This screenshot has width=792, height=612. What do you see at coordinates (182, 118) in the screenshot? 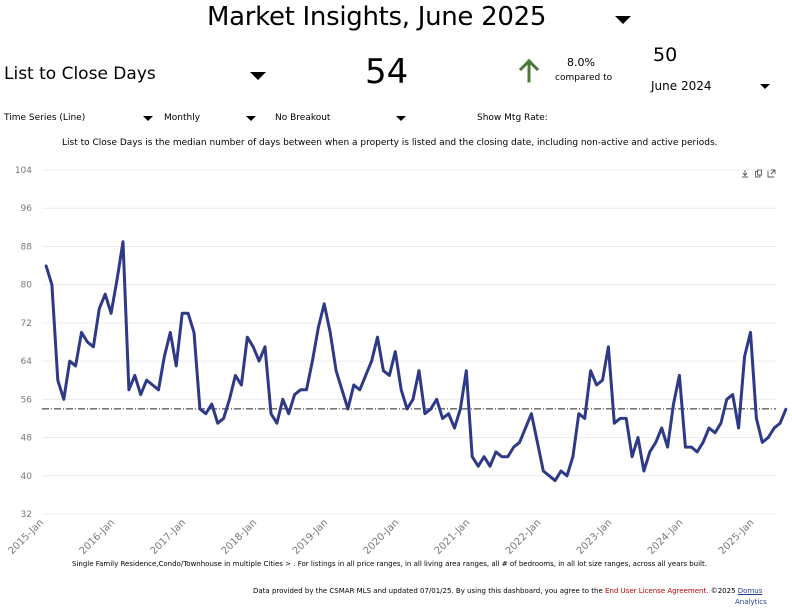
I see `frequency-dropdown: Monthly` at bounding box center [182, 118].